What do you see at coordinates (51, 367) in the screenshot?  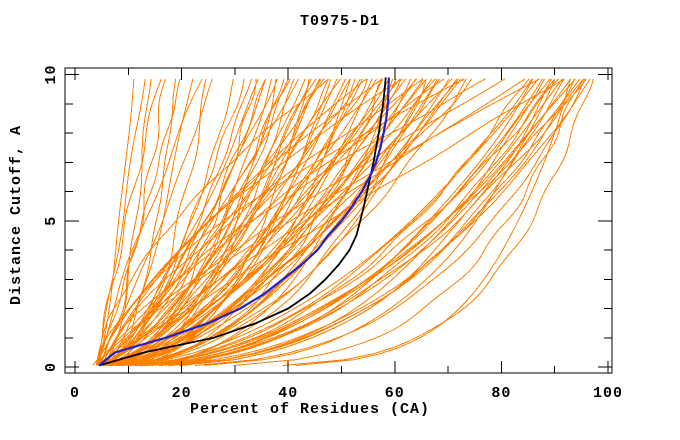 I see `y-tick-label: 0` at bounding box center [51, 367].